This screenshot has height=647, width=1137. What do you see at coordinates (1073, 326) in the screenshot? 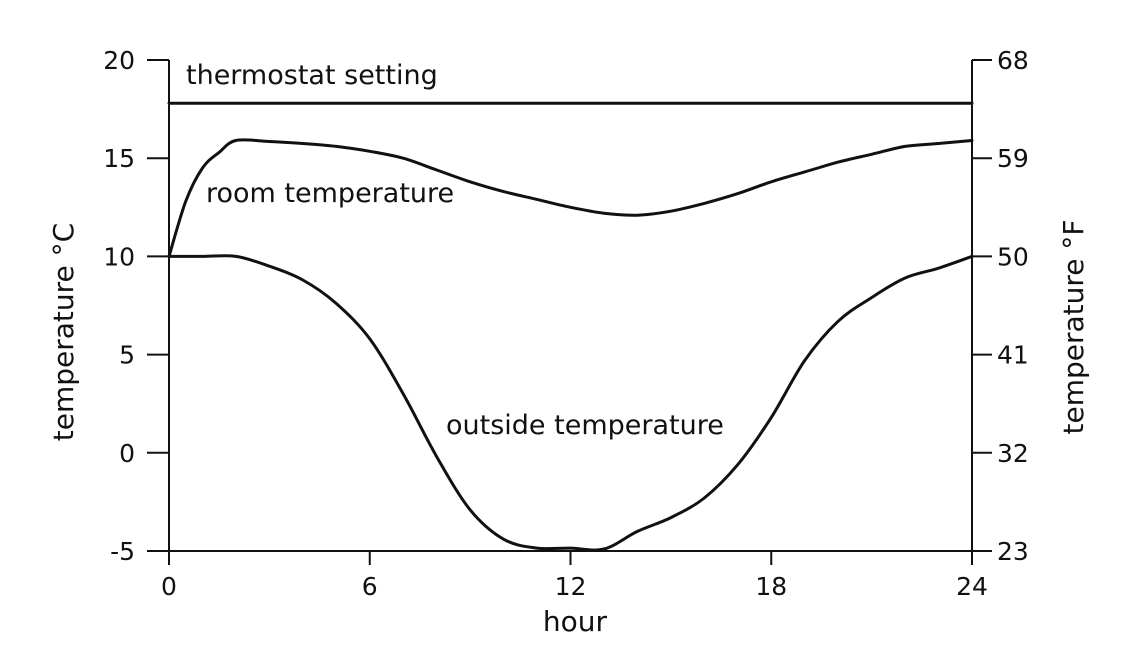
I see `right-y-axis-title: temperature °F` at bounding box center [1073, 326].